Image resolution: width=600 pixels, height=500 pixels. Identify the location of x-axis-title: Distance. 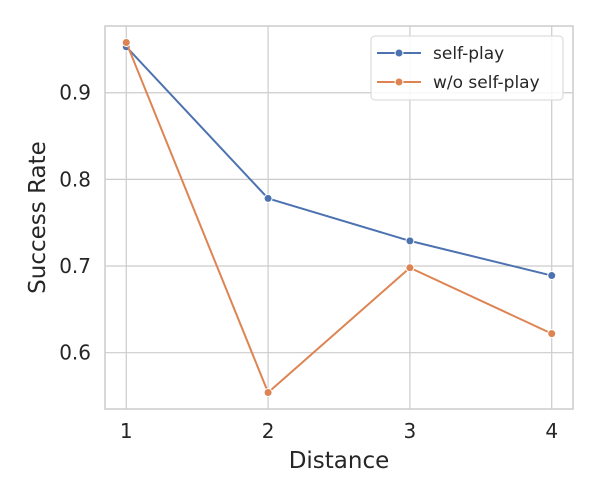
(339, 461).